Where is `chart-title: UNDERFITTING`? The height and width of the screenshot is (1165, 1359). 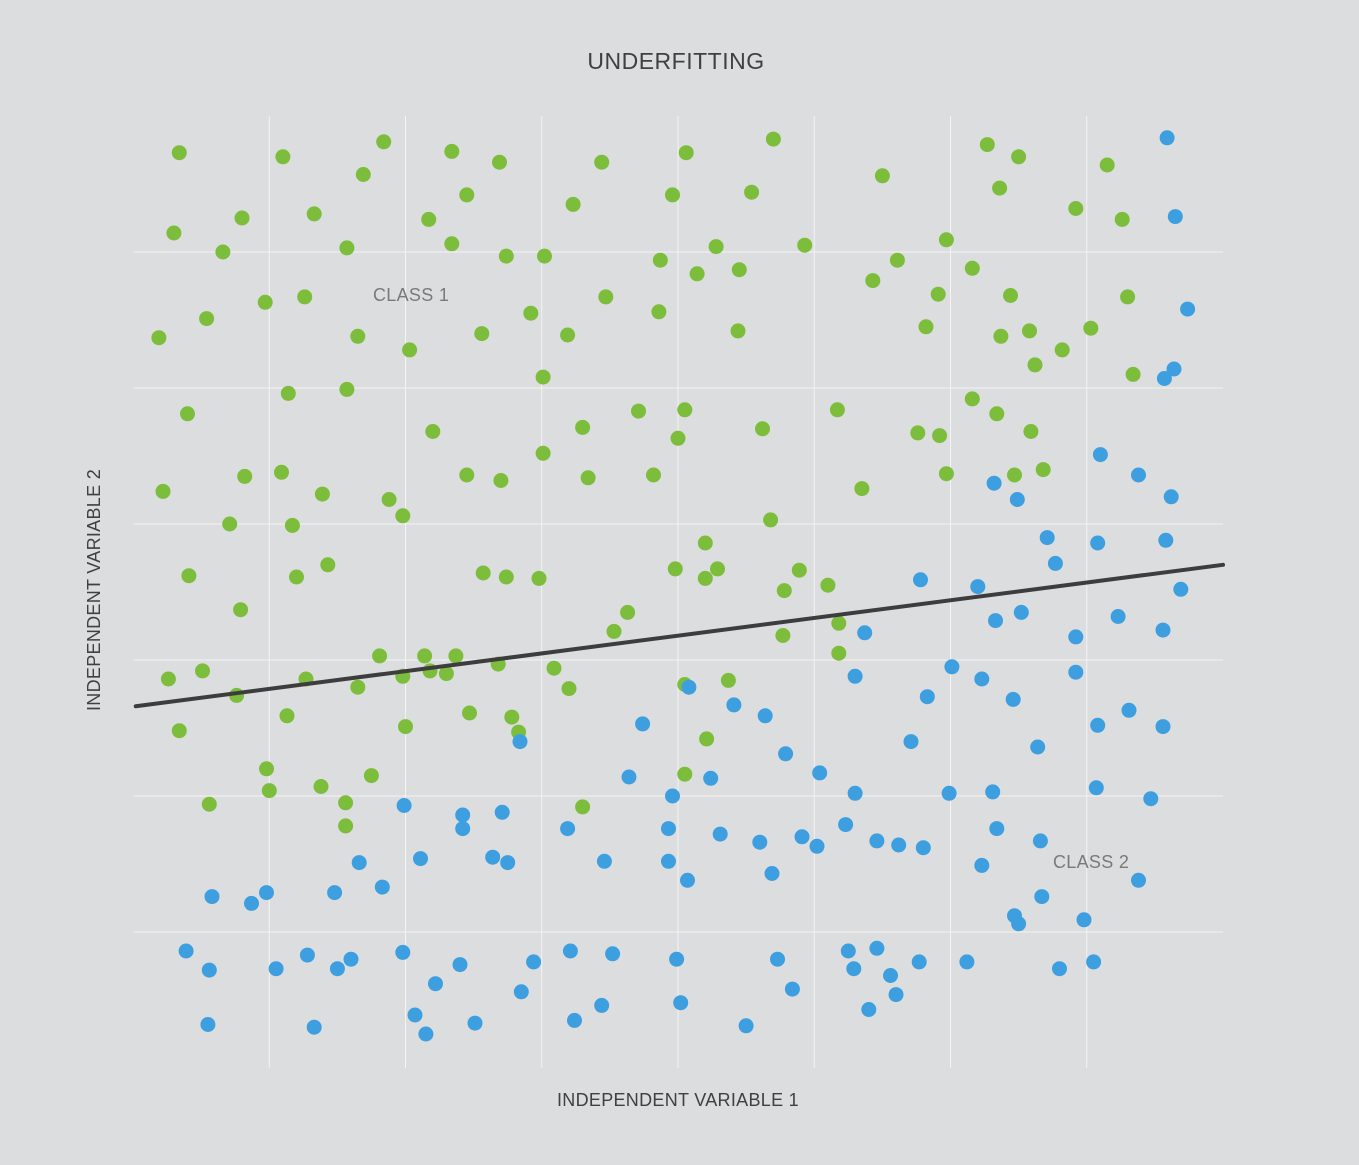
chart-title: UNDERFITTING is located at coordinates (675, 61).